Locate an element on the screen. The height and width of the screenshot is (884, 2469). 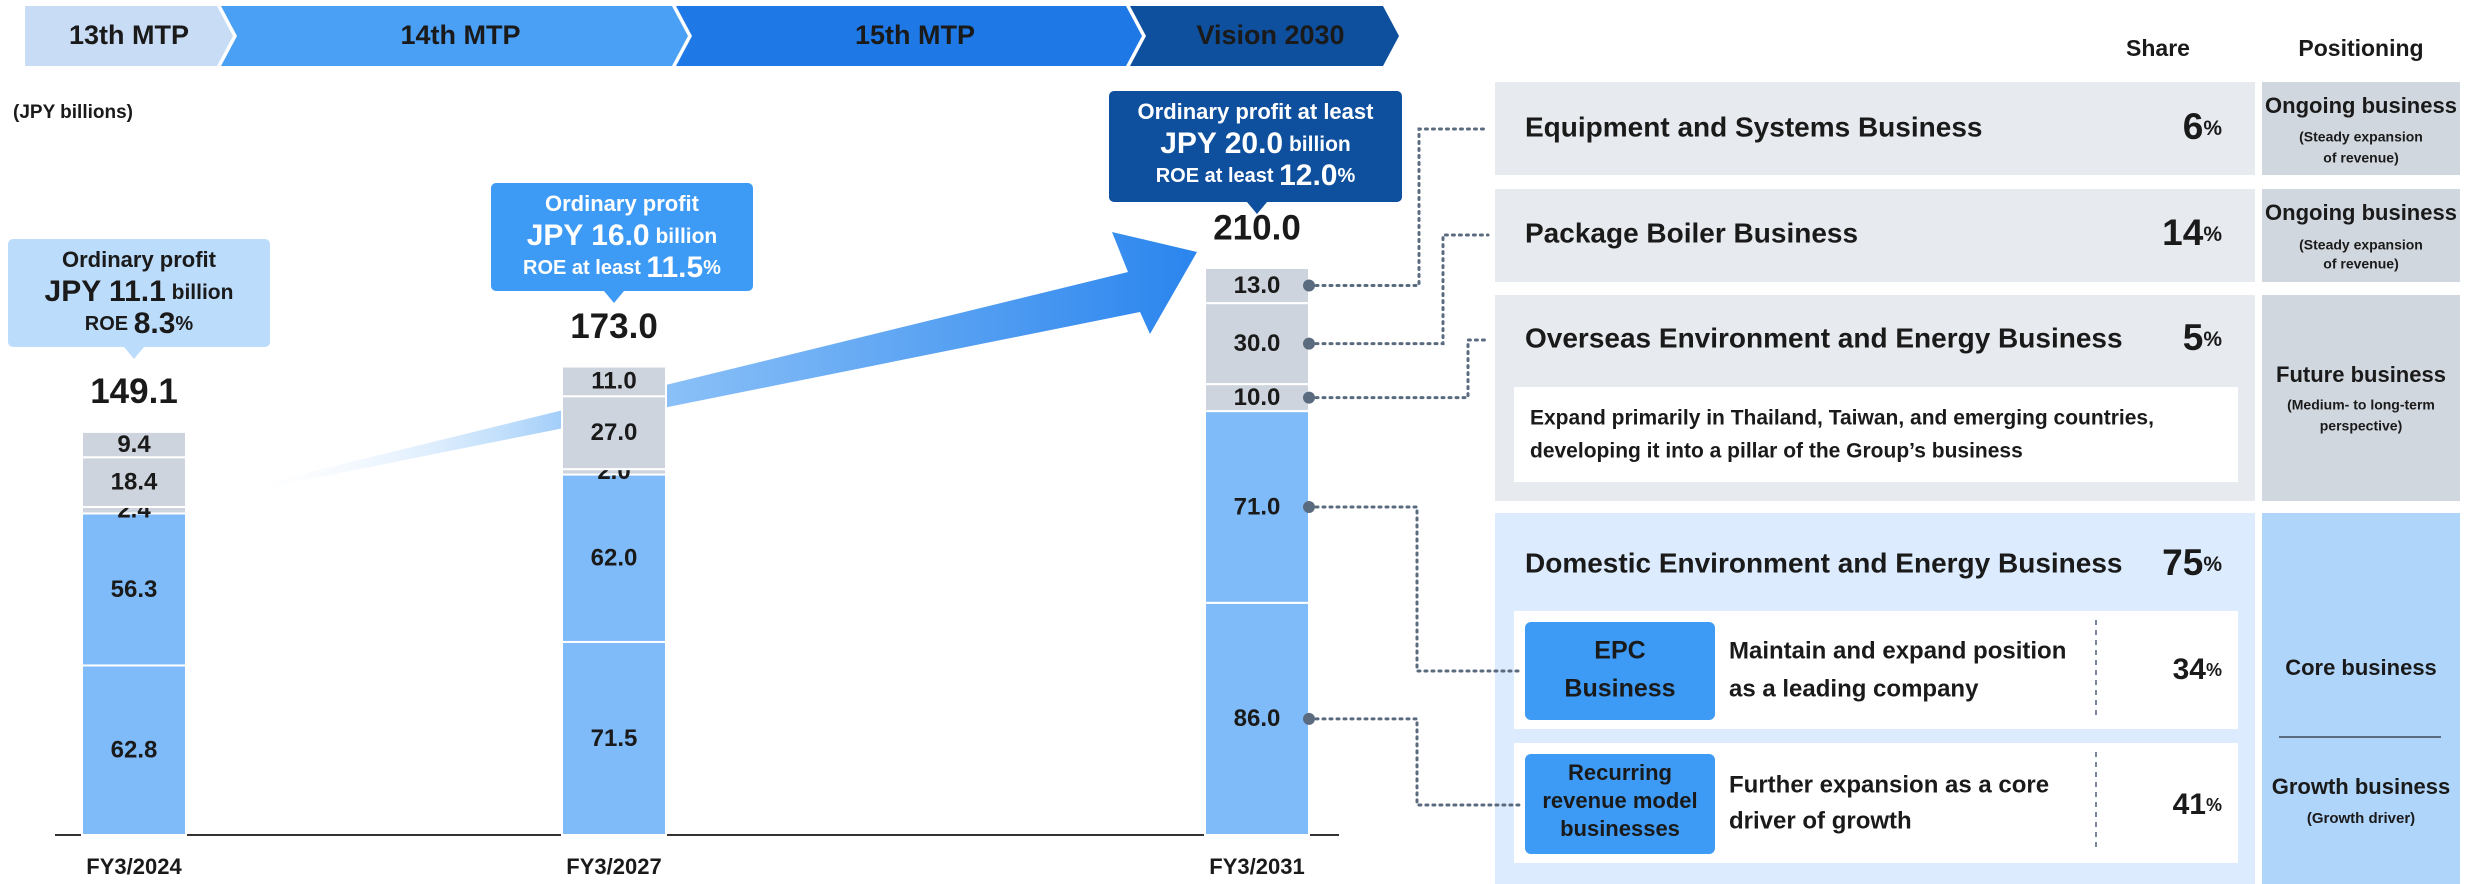
sub-button is located at coordinates (1620, 804).